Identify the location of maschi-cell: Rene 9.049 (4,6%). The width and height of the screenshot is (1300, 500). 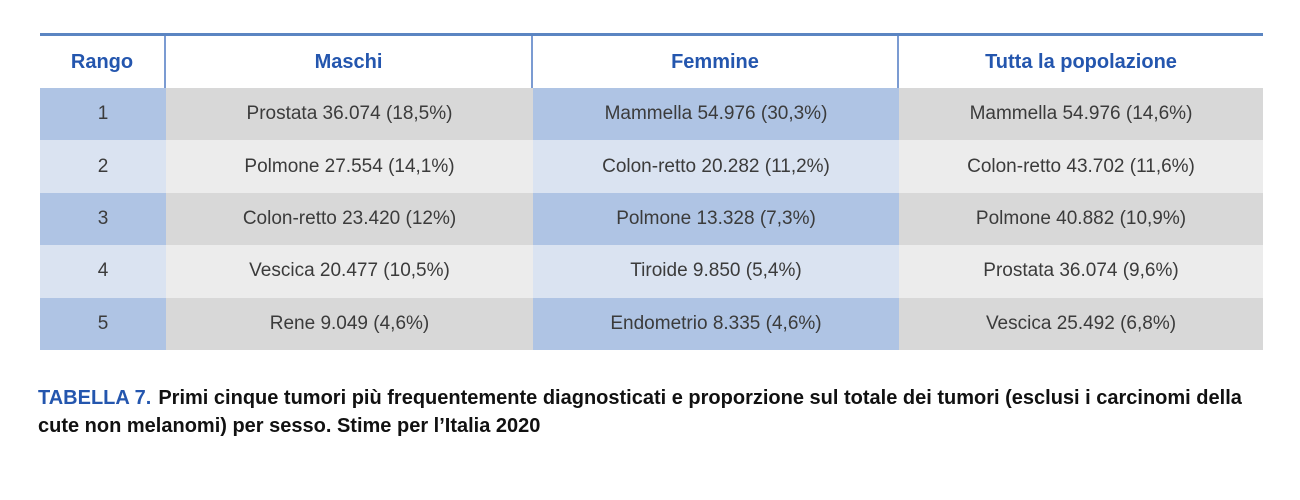
(349, 323).